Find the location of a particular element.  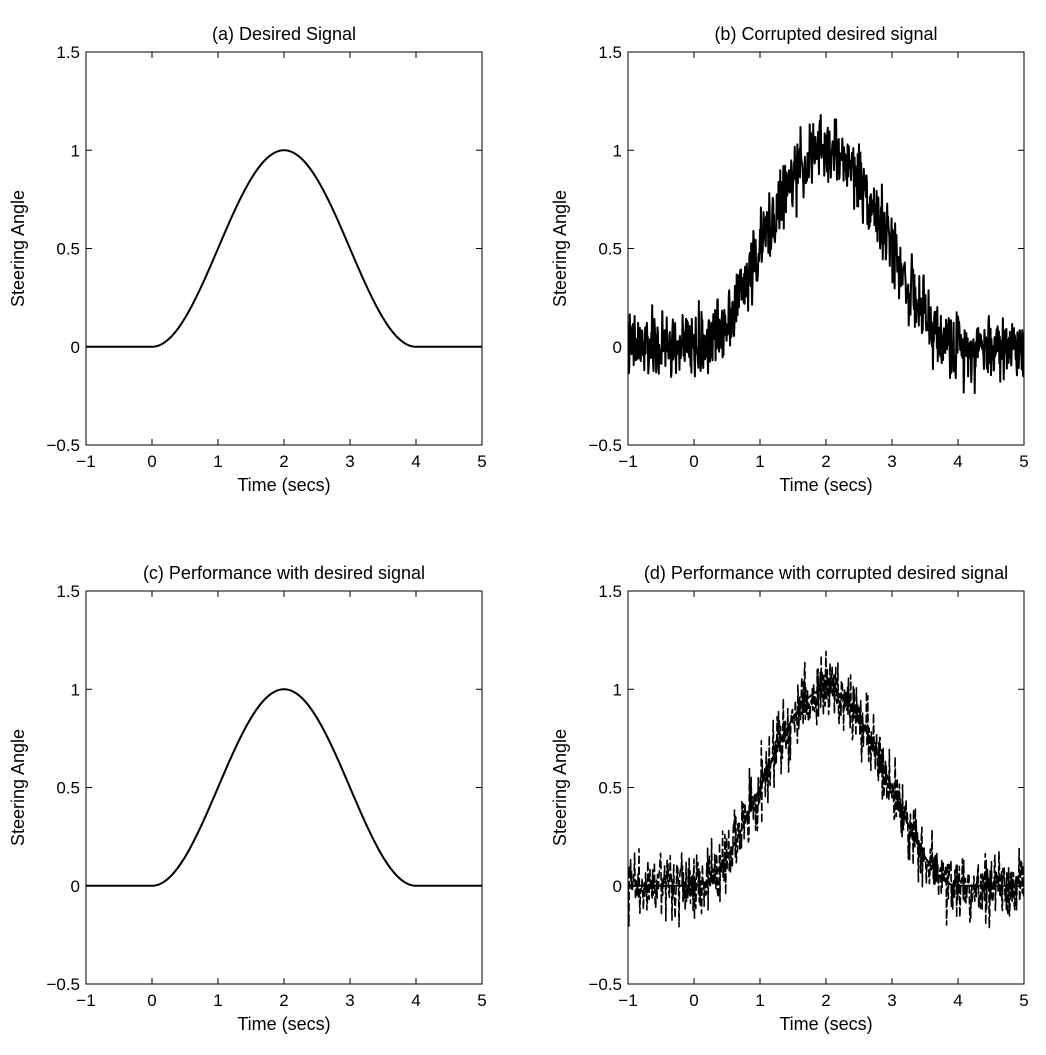

chart-title: (a) Desired Signal is located at coordinates (284, 34).